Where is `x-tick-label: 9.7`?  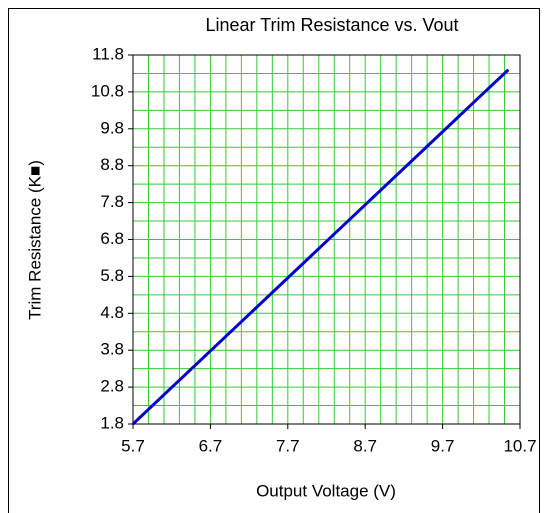
x-tick-label: 9.7 is located at coordinates (443, 445).